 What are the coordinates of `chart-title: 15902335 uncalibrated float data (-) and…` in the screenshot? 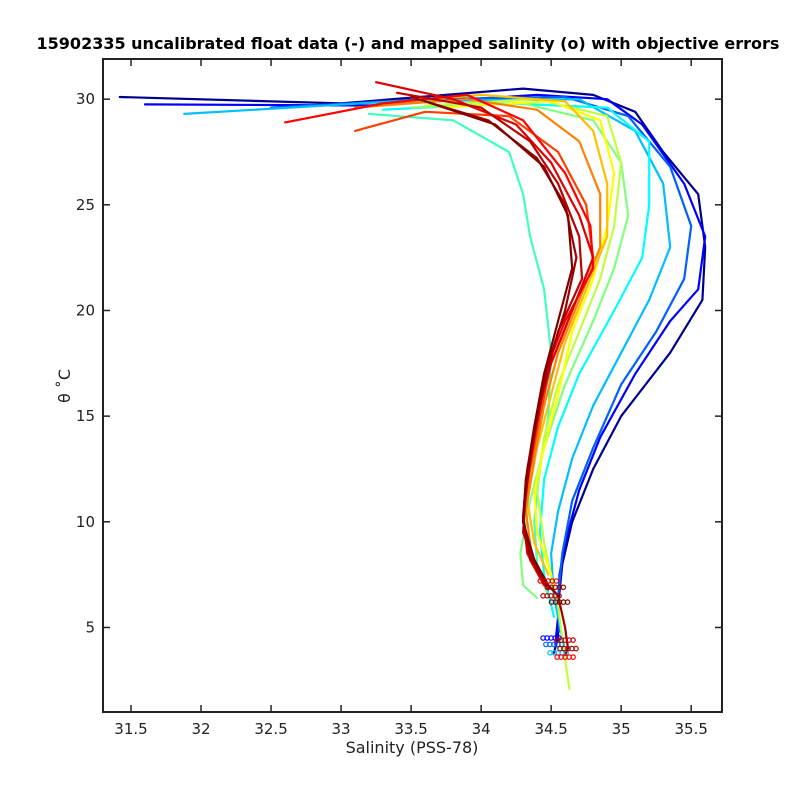 It's located at (408, 43).